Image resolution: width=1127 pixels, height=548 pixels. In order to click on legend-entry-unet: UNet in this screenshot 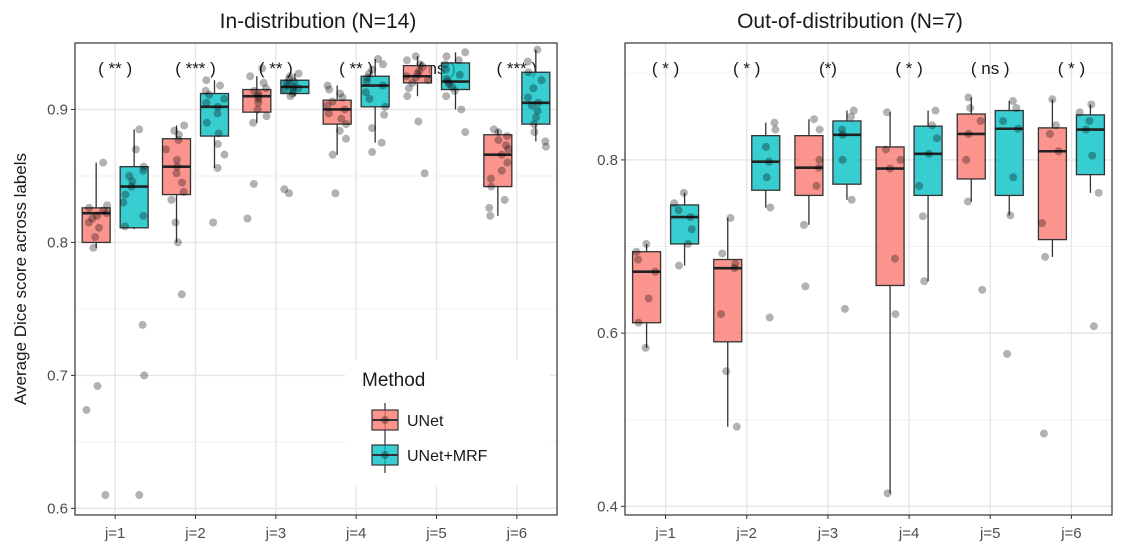, I will do `click(407, 420)`.